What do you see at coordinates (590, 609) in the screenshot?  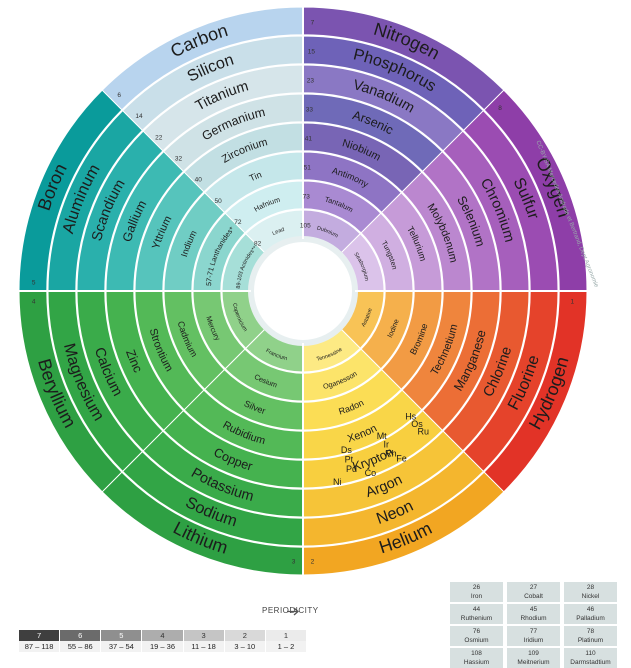 I see `grid-element-number: 46` at bounding box center [590, 609].